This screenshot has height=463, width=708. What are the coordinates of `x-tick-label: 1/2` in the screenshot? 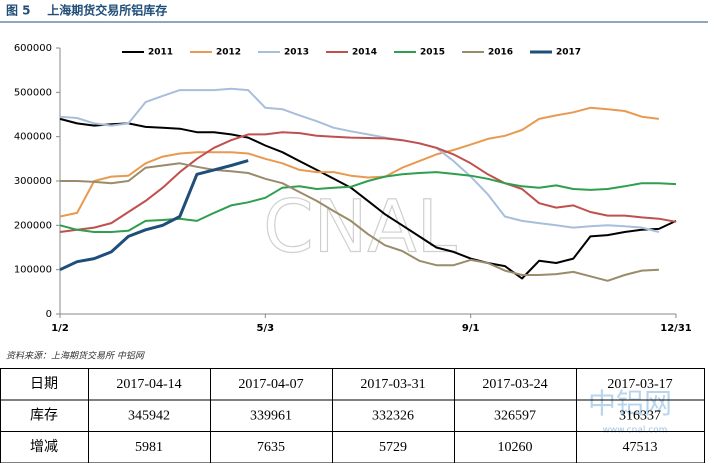 It's located at (60, 328).